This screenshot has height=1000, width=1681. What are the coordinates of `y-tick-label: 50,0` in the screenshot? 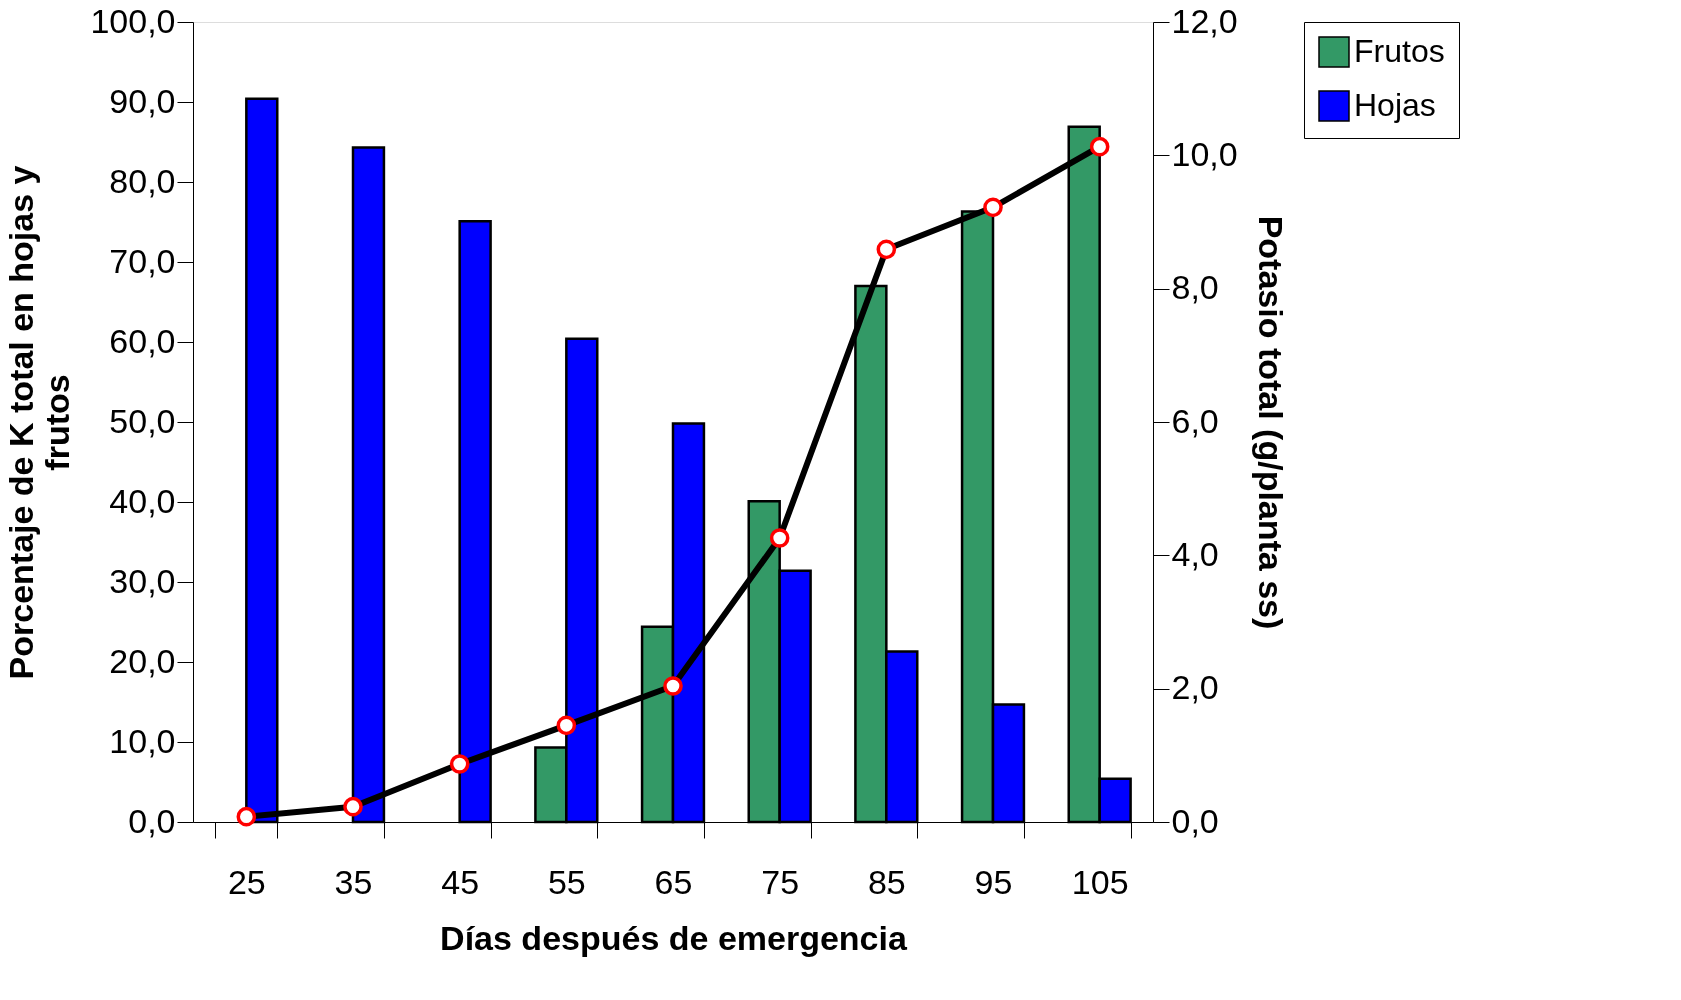 It's located at (142, 420).